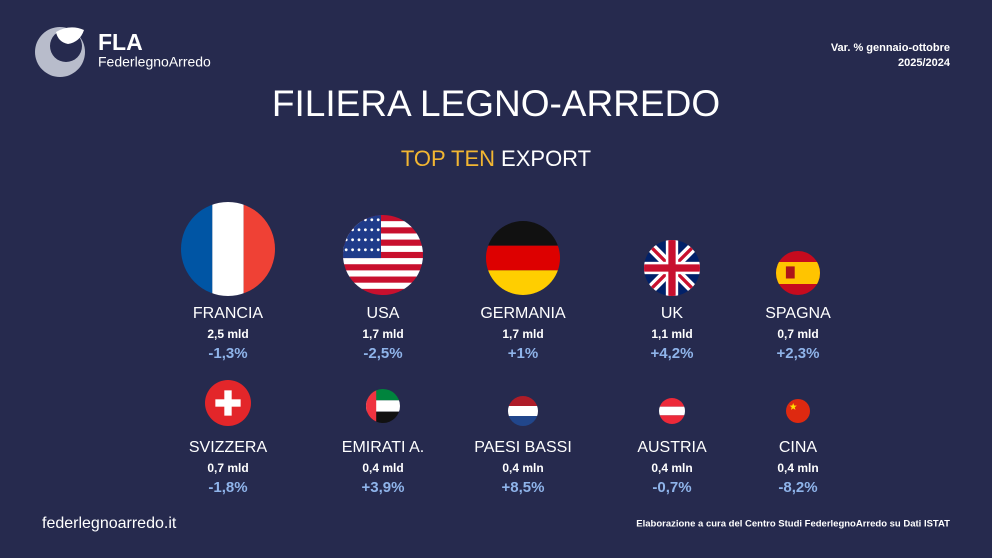 The width and height of the screenshot is (992, 558). What do you see at coordinates (70, 35) in the screenshot?
I see `logo-leaf` at bounding box center [70, 35].